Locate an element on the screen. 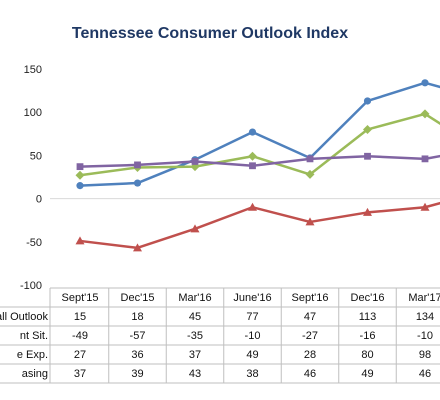 The width and height of the screenshot is (440, 400). x-tick-label: Mar'17 is located at coordinates (424, 298).